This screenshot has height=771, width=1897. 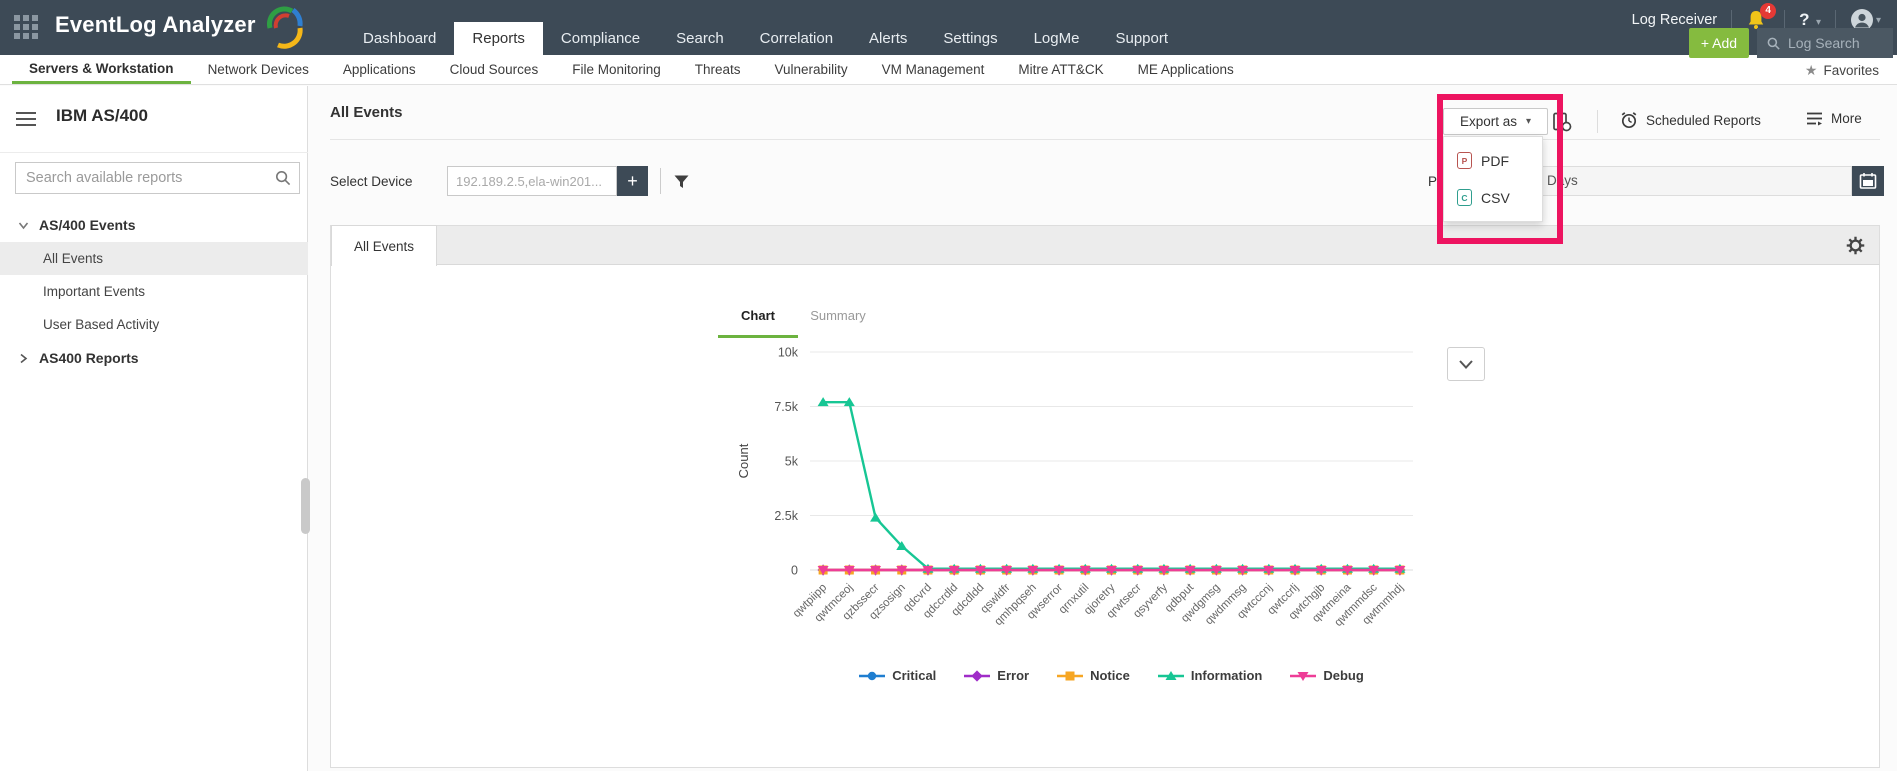 I want to click on more-button: More, so click(x=1834, y=118).